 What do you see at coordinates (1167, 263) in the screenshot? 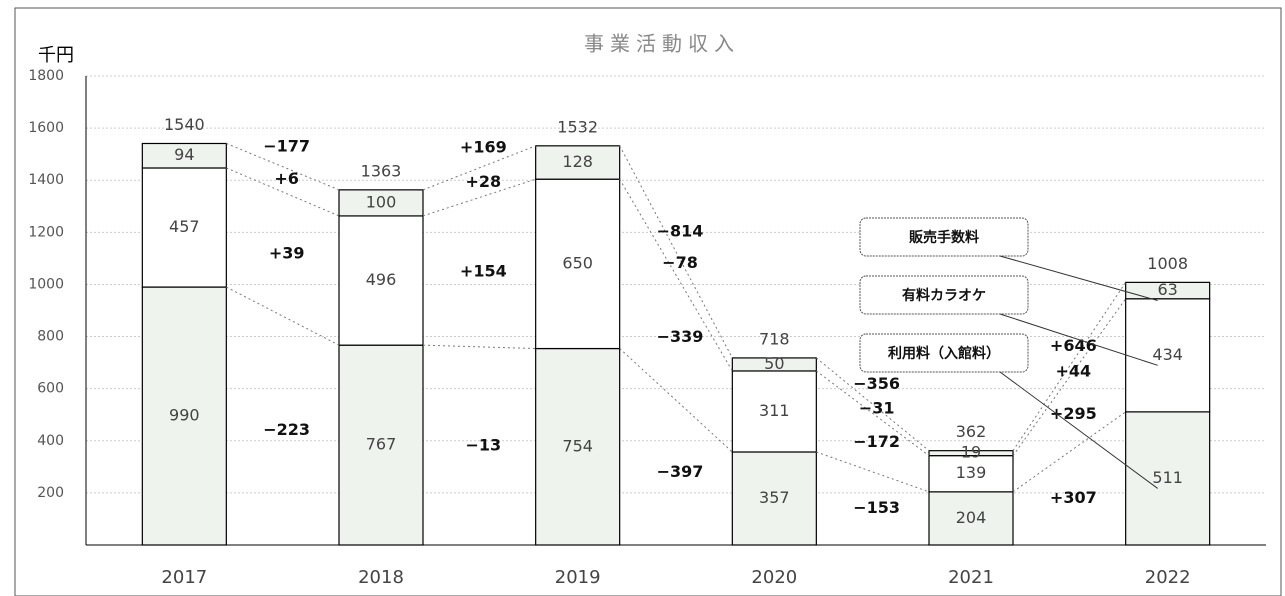
I see `total-label: 1008` at bounding box center [1167, 263].